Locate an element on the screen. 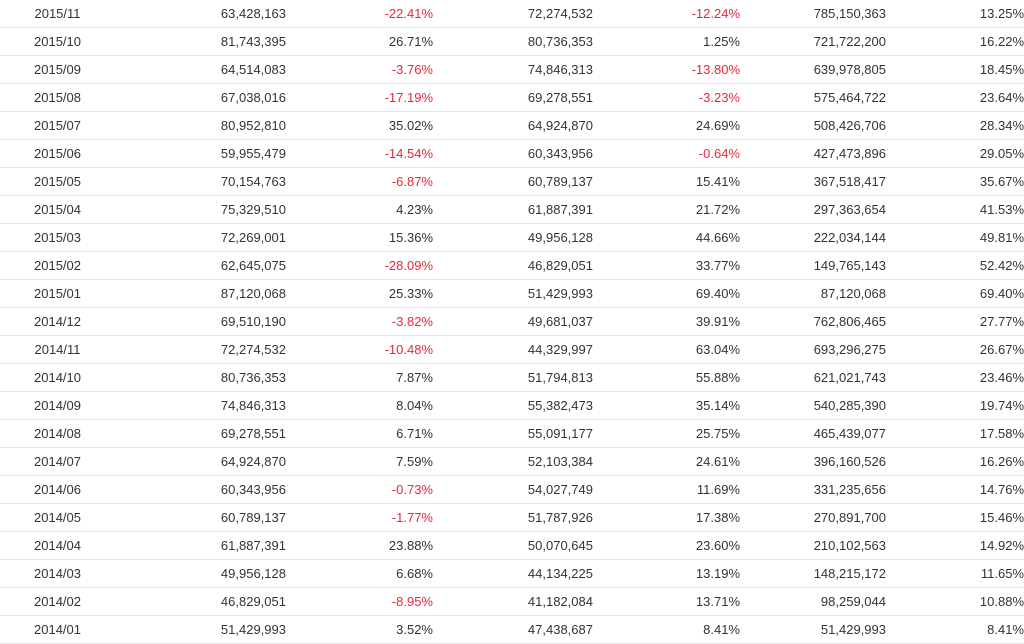 Image resolution: width=1024 pixels, height=644 pixels. cumulative-cell: 621,021,743 is located at coordinates (813, 377).